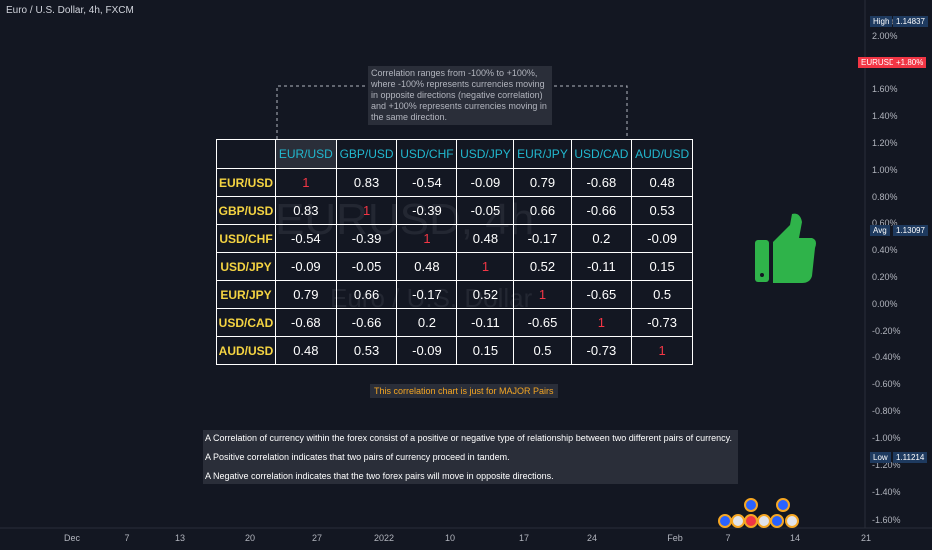 This screenshot has width=932, height=550. I want to click on correlation-cell: 0.48, so click(306, 350).